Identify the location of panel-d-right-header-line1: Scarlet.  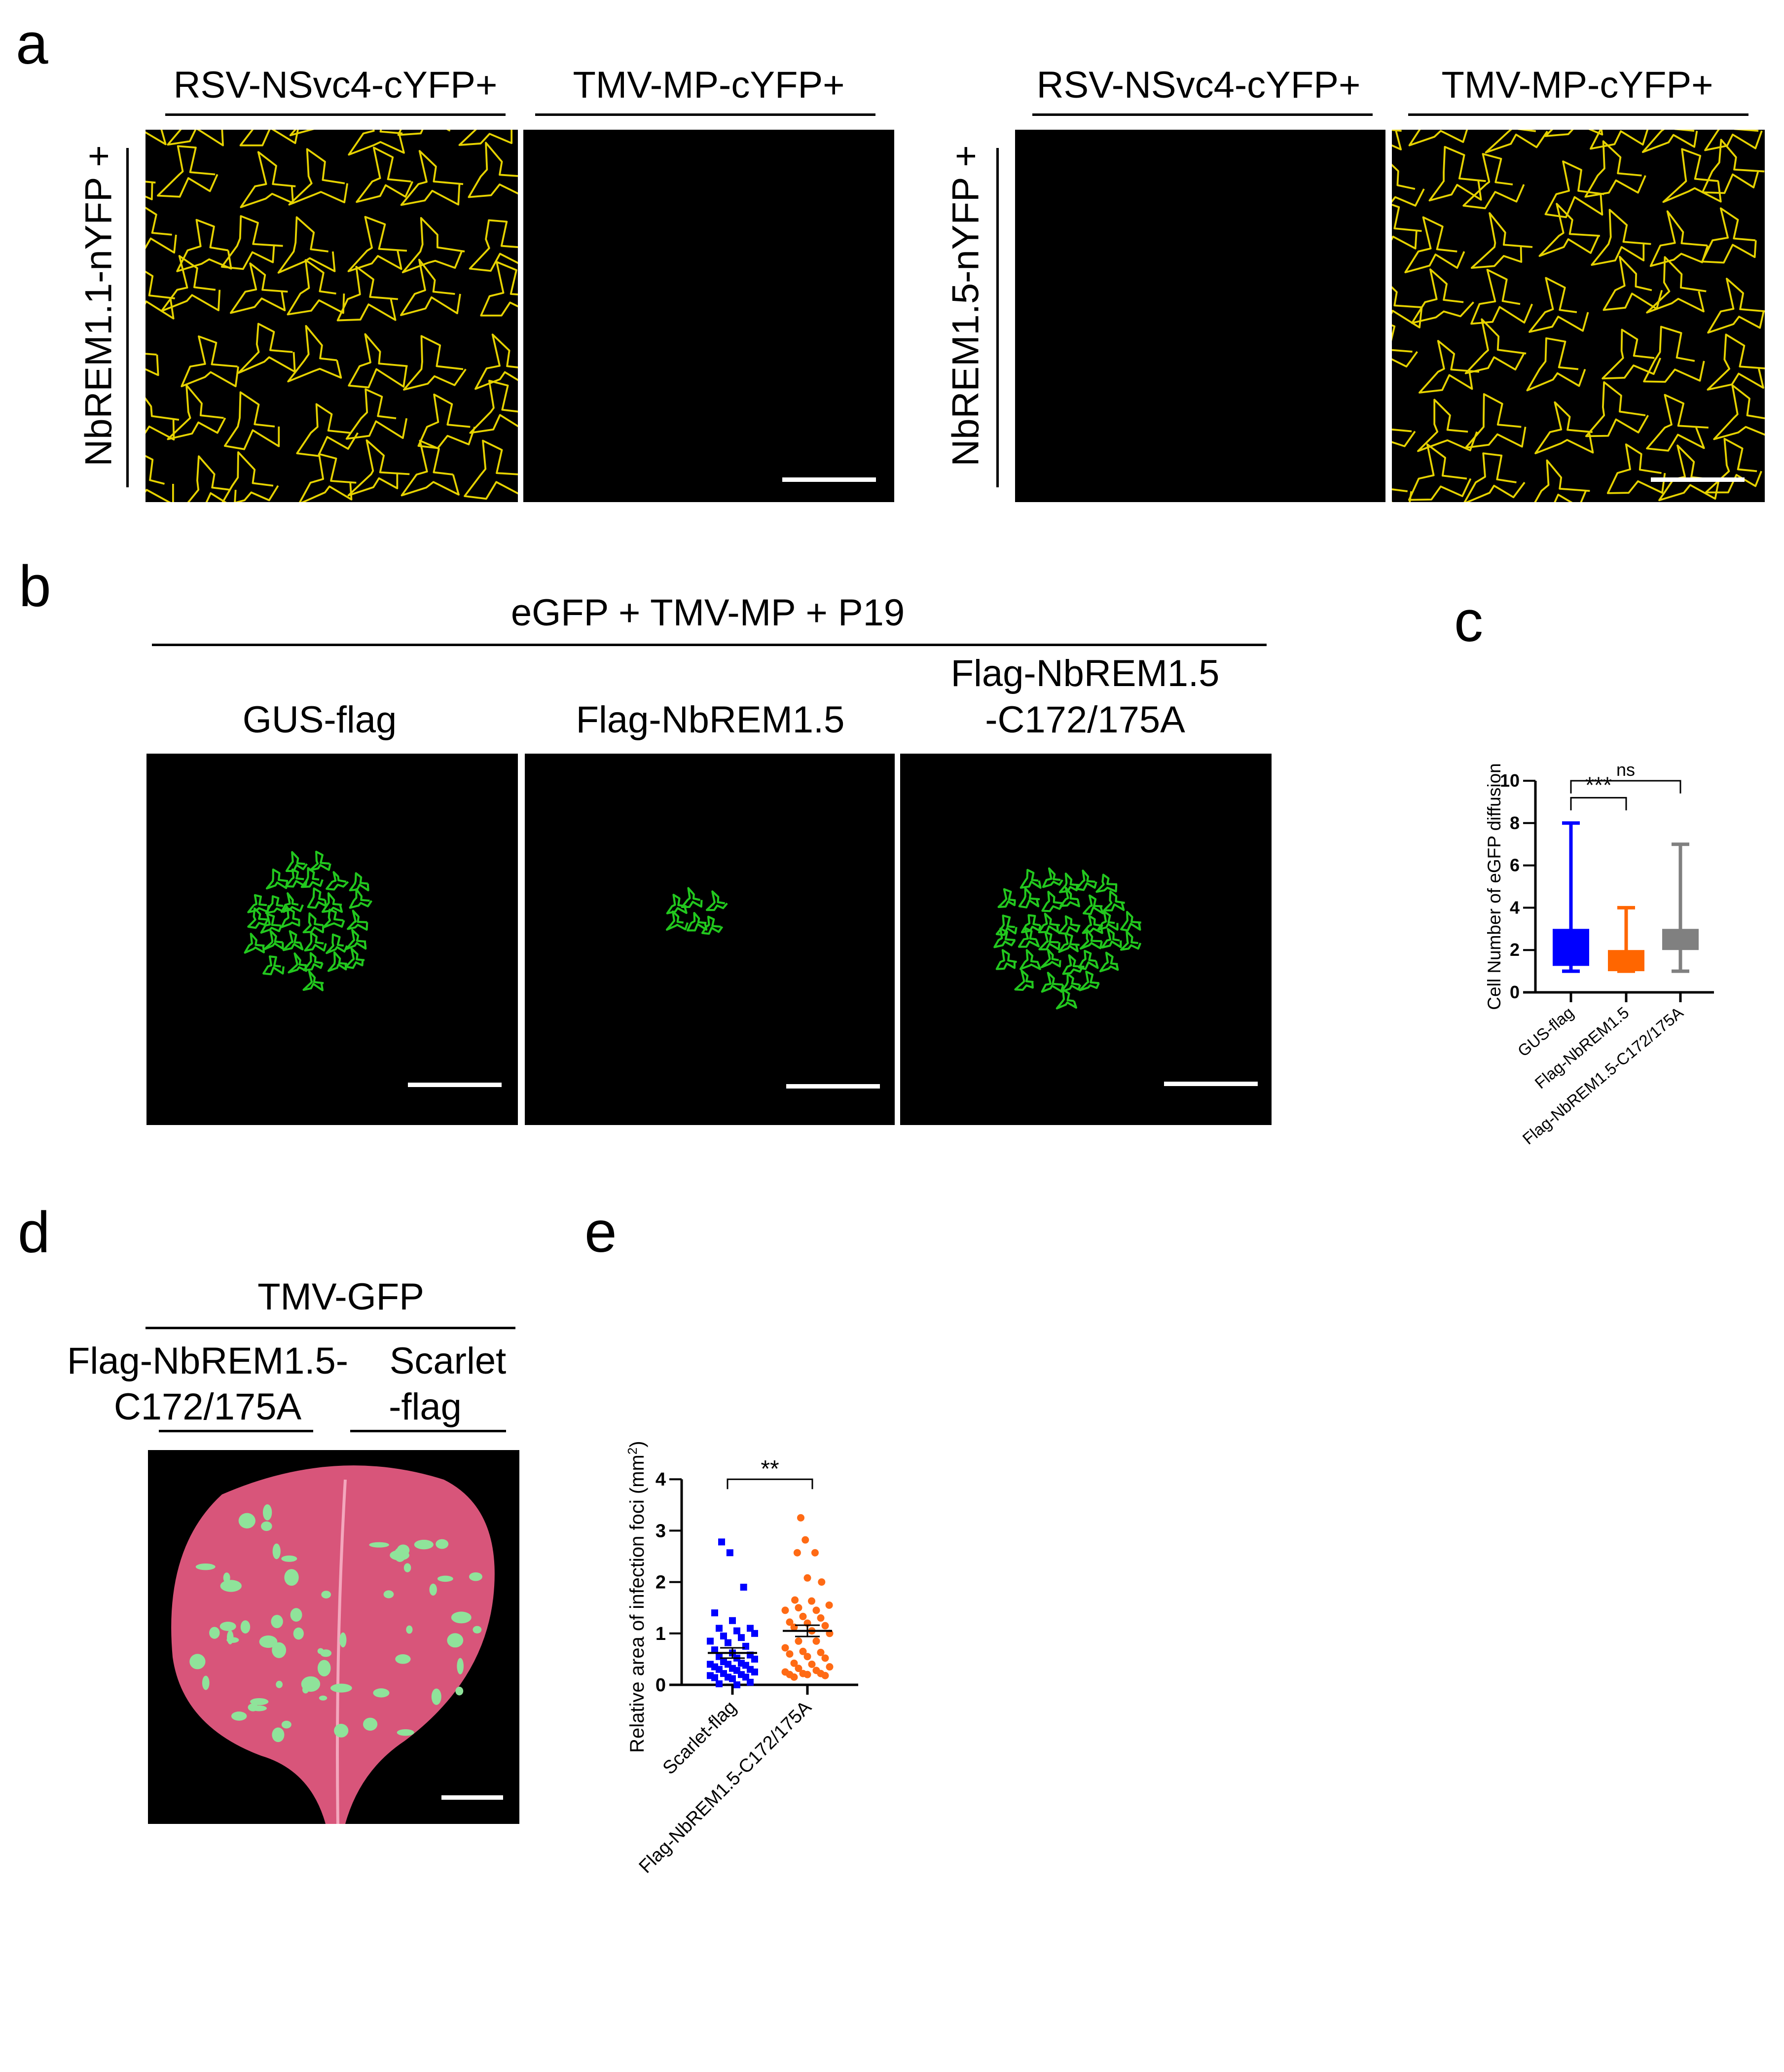
(448, 1361).